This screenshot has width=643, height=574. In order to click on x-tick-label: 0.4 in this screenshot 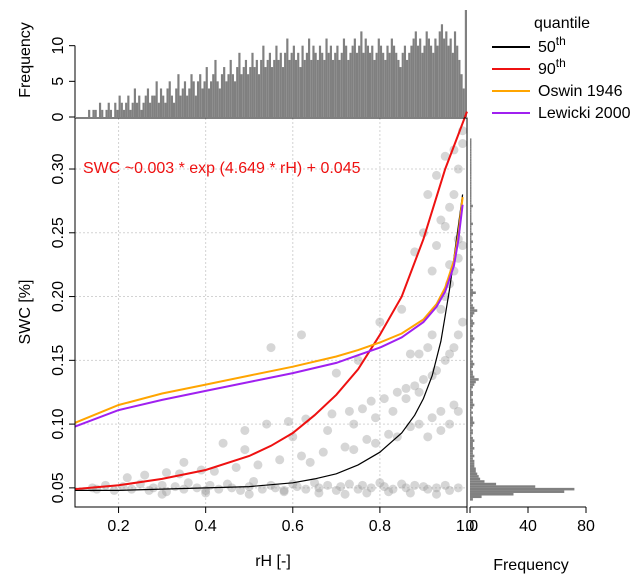, I will do `click(206, 526)`.